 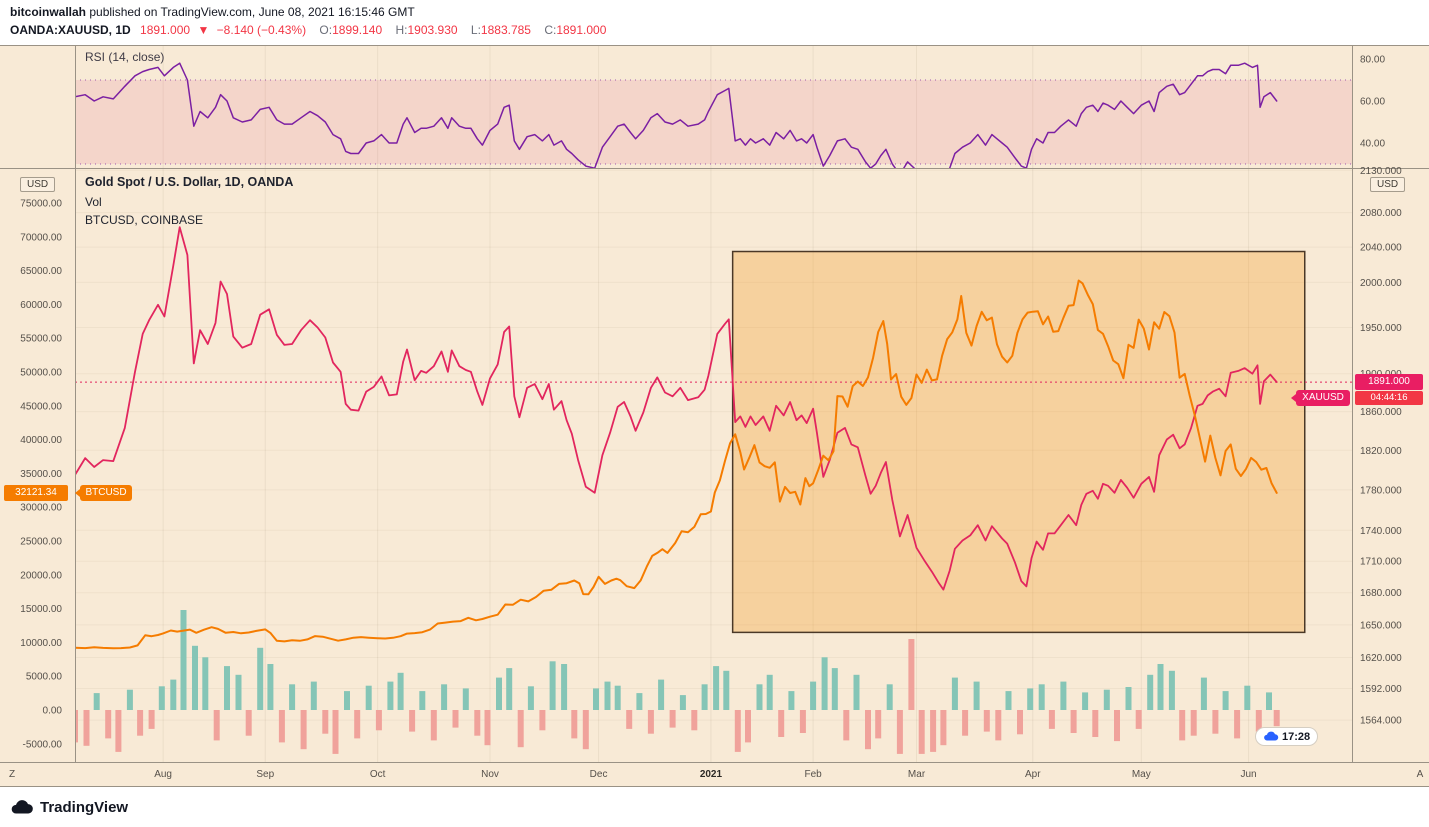 What do you see at coordinates (917, 774) in the screenshot?
I see `time-axis-label: Mar` at bounding box center [917, 774].